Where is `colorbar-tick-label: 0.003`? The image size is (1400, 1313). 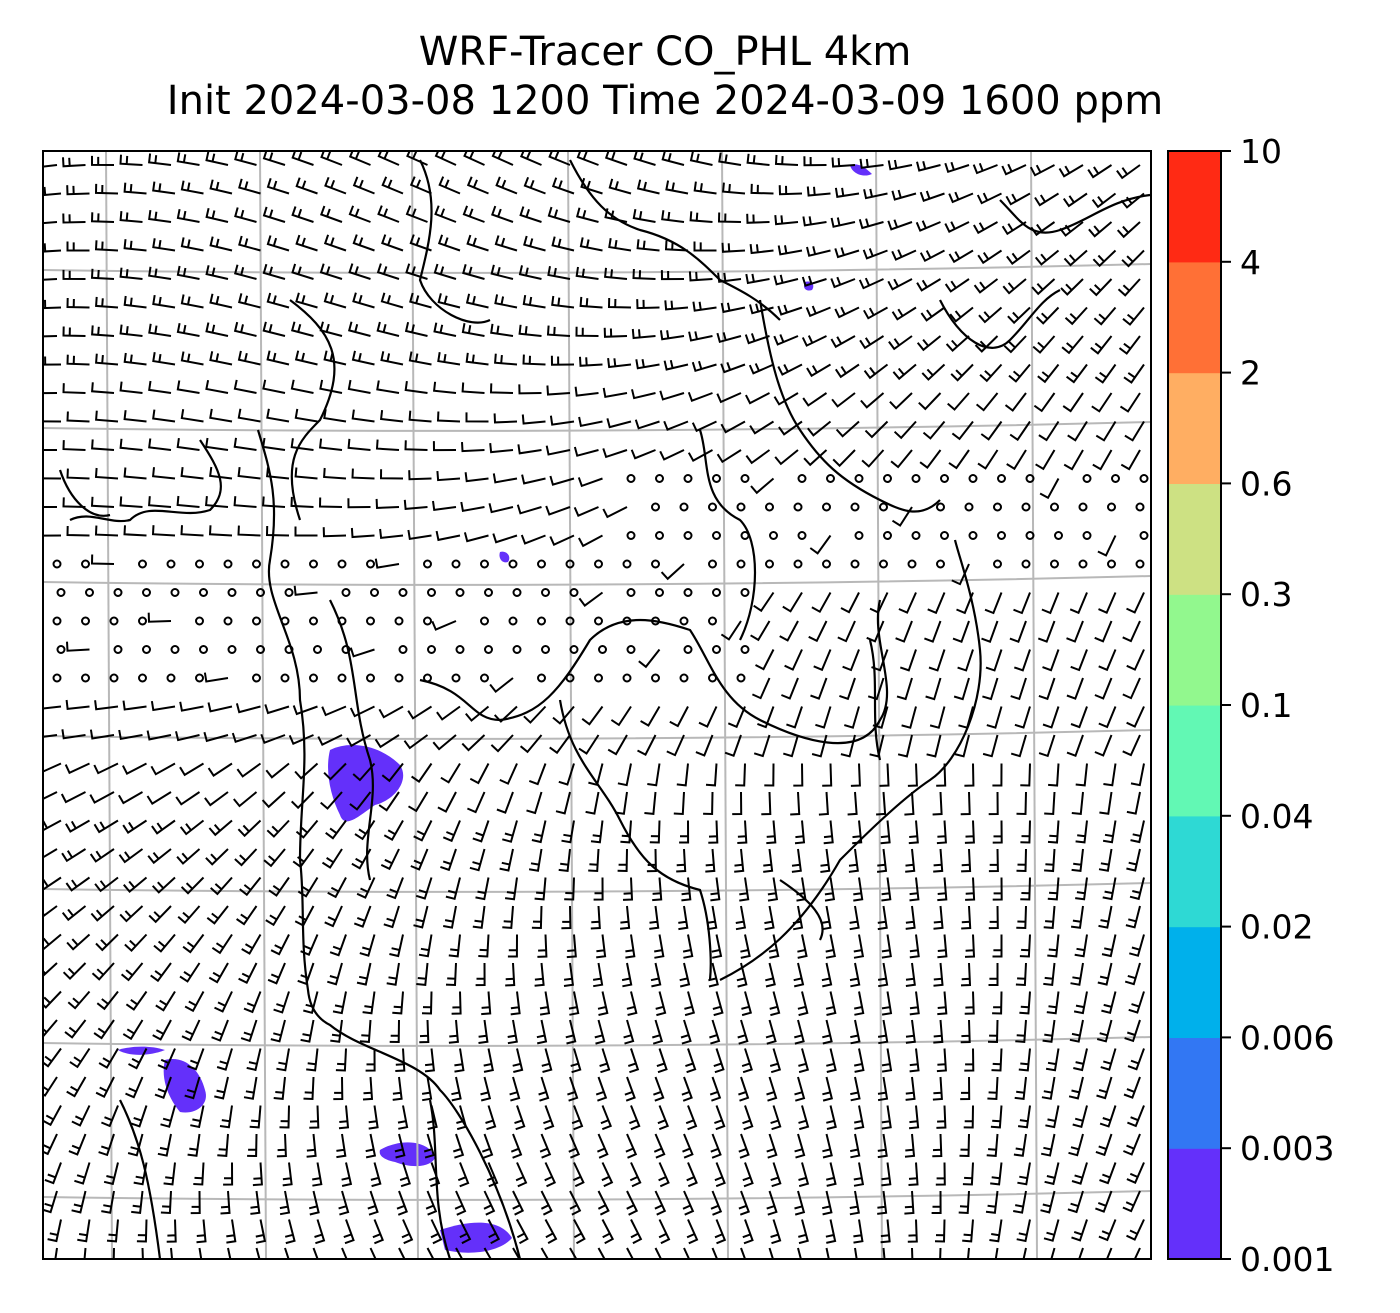 colorbar-tick-label: 0.003 is located at coordinates (1287, 1148).